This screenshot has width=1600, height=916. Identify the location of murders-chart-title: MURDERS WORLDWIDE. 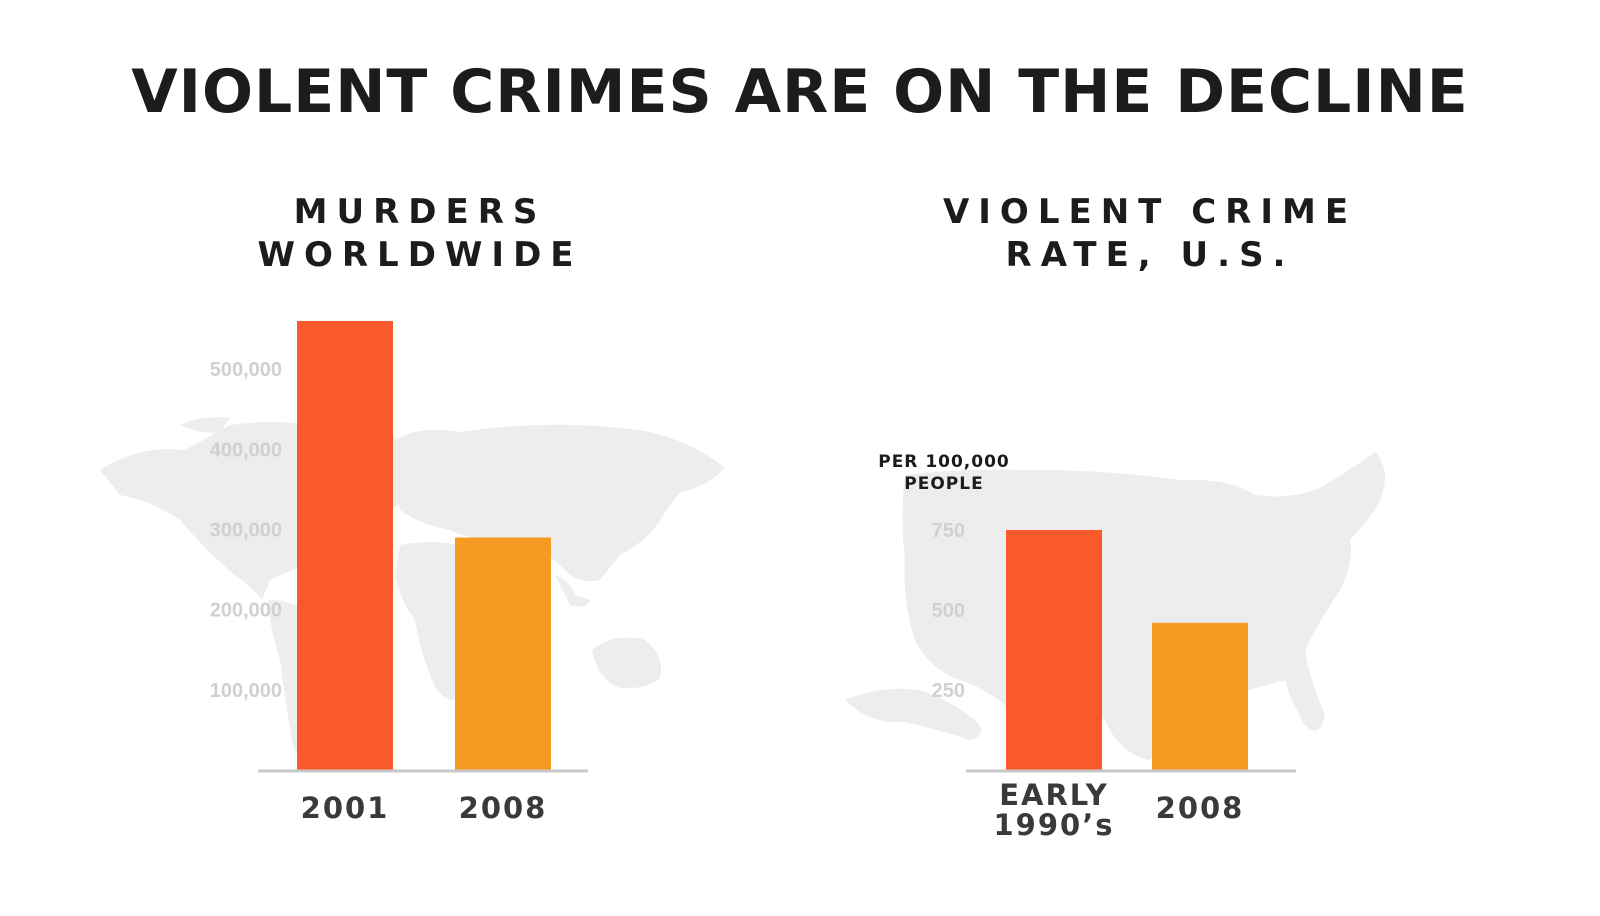
(420, 234).